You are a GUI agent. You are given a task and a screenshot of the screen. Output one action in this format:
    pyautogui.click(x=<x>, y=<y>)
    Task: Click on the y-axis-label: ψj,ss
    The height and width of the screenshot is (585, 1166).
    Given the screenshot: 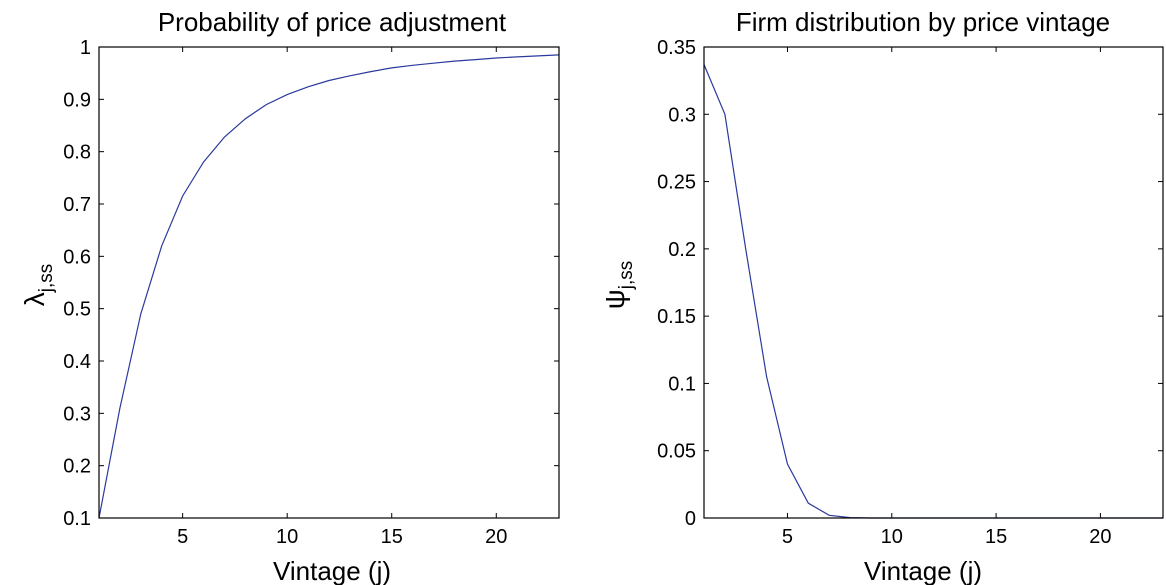 What is the action you would take?
    pyautogui.click(x=618, y=285)
    